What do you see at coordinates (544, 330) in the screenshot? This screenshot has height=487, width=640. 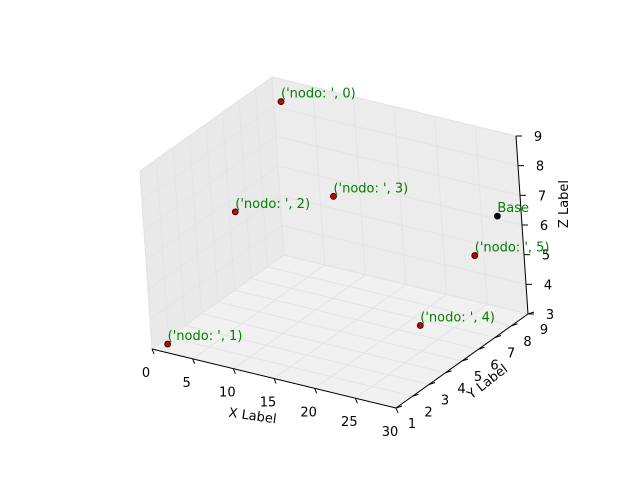 I see `y-tick-label: 9` at bounding box center [544, 330].